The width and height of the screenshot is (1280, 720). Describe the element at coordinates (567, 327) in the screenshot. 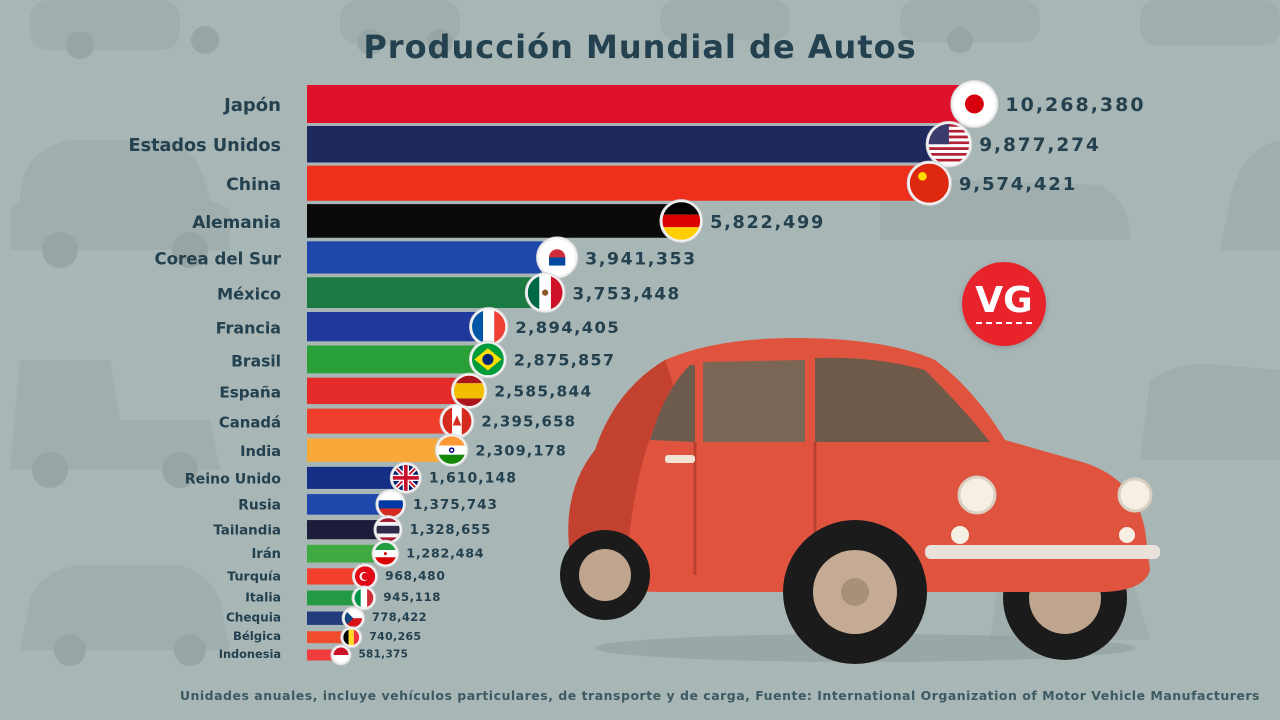

I see `value-label: 2,894,405` at that location.